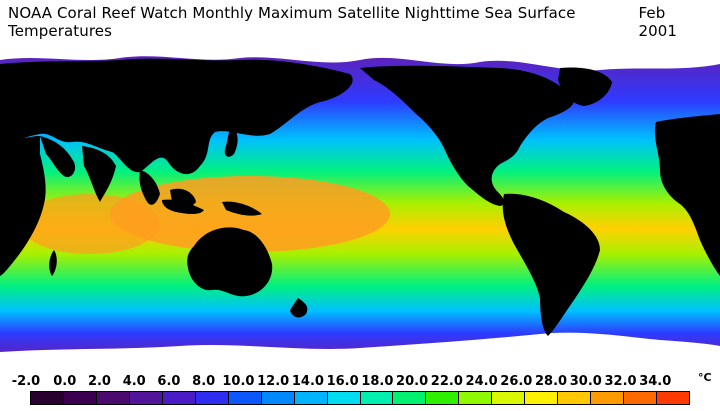 Image resolution: width=720 pixels, height=411 pixels. I want to click on land-madagascar, so click(53, 263).